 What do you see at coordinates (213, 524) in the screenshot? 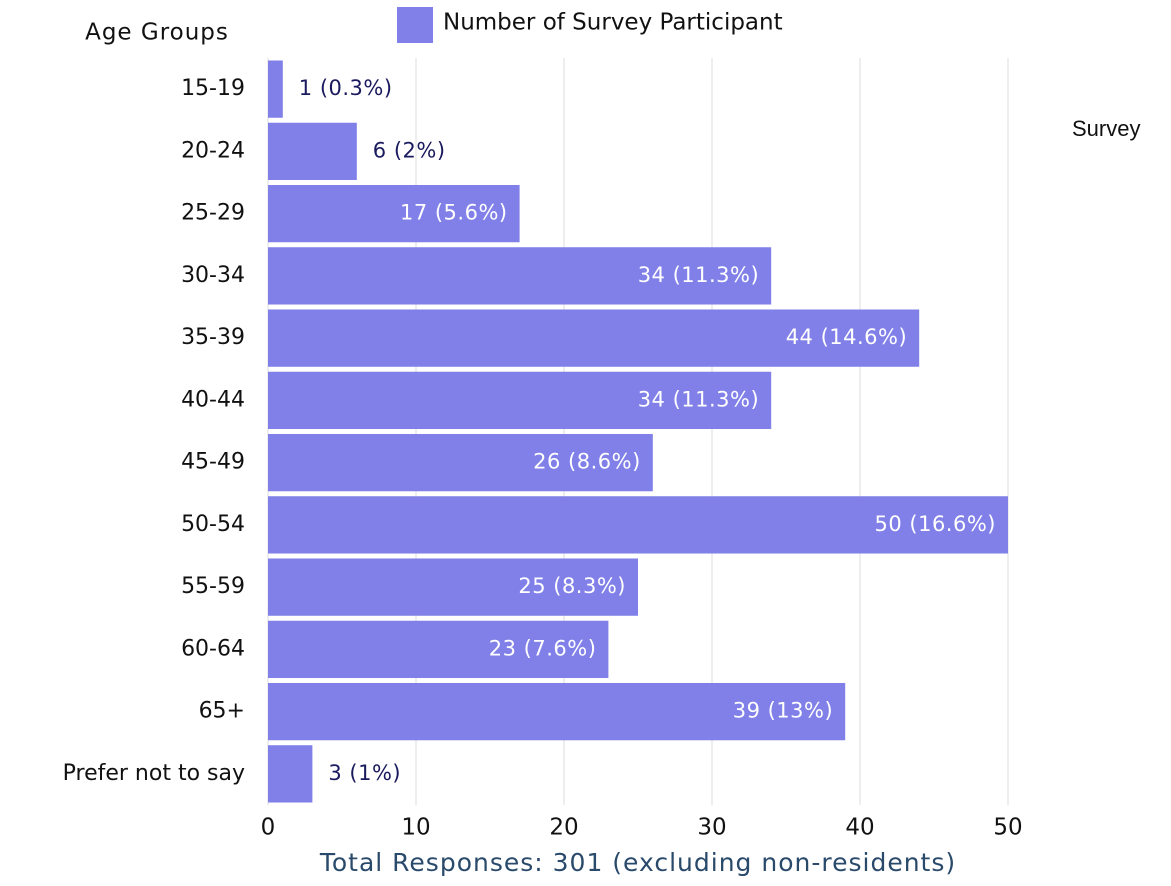
I see `y-tick-label: 50-54` at bounding box center [213, 524].